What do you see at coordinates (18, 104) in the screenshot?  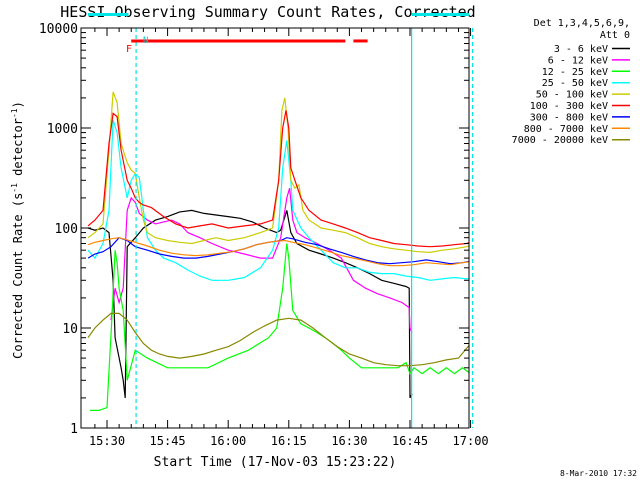 I see `y-label-part: )` at bounding box center [18, 104].